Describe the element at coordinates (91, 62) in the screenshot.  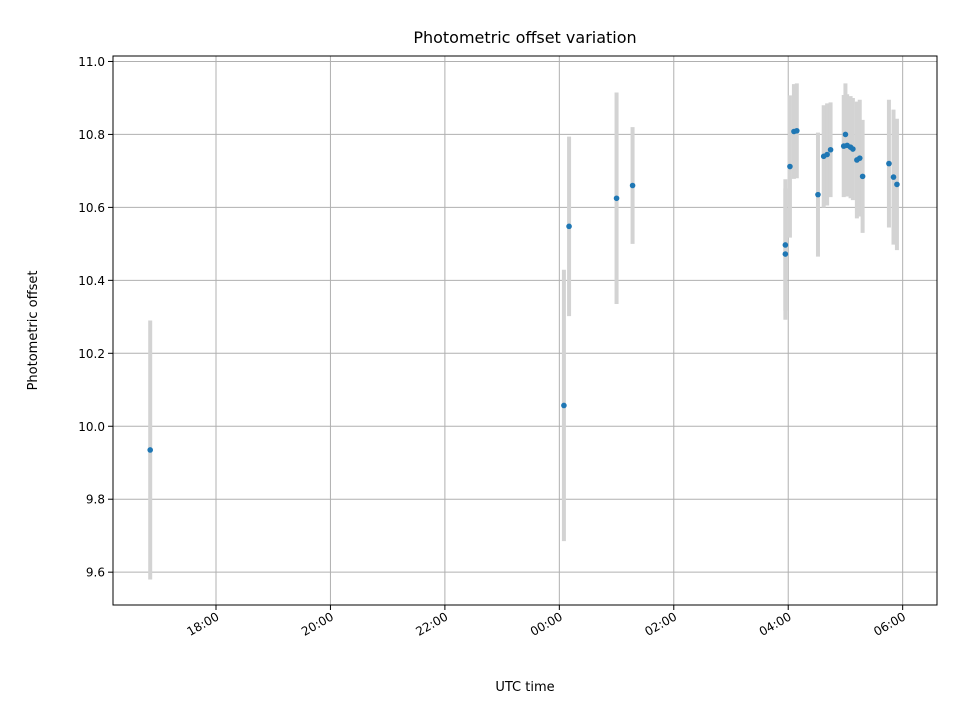
I see `y-tick-label: 11.0` at that location.